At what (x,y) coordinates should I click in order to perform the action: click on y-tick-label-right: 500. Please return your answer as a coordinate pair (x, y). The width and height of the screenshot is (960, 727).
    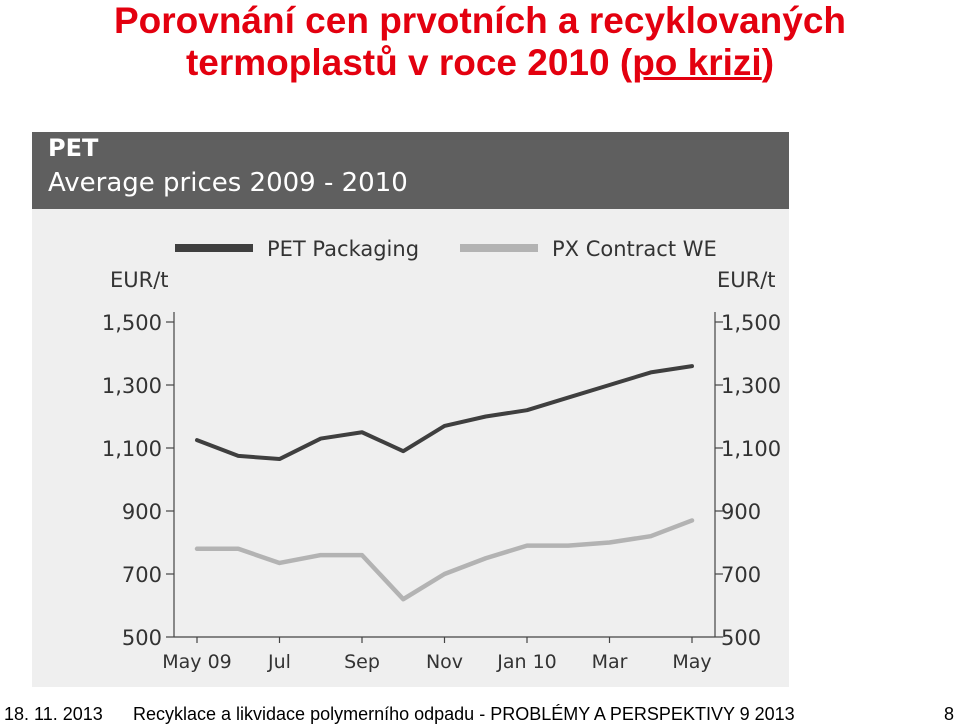
    Looking at the image, I should click on (741, 638).